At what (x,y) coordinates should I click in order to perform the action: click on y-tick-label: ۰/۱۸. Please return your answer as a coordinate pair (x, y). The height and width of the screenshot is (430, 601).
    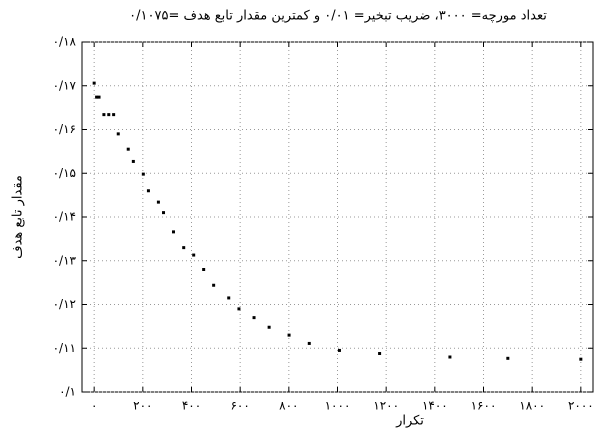
    Looking at the image, I should click on (65, 42).